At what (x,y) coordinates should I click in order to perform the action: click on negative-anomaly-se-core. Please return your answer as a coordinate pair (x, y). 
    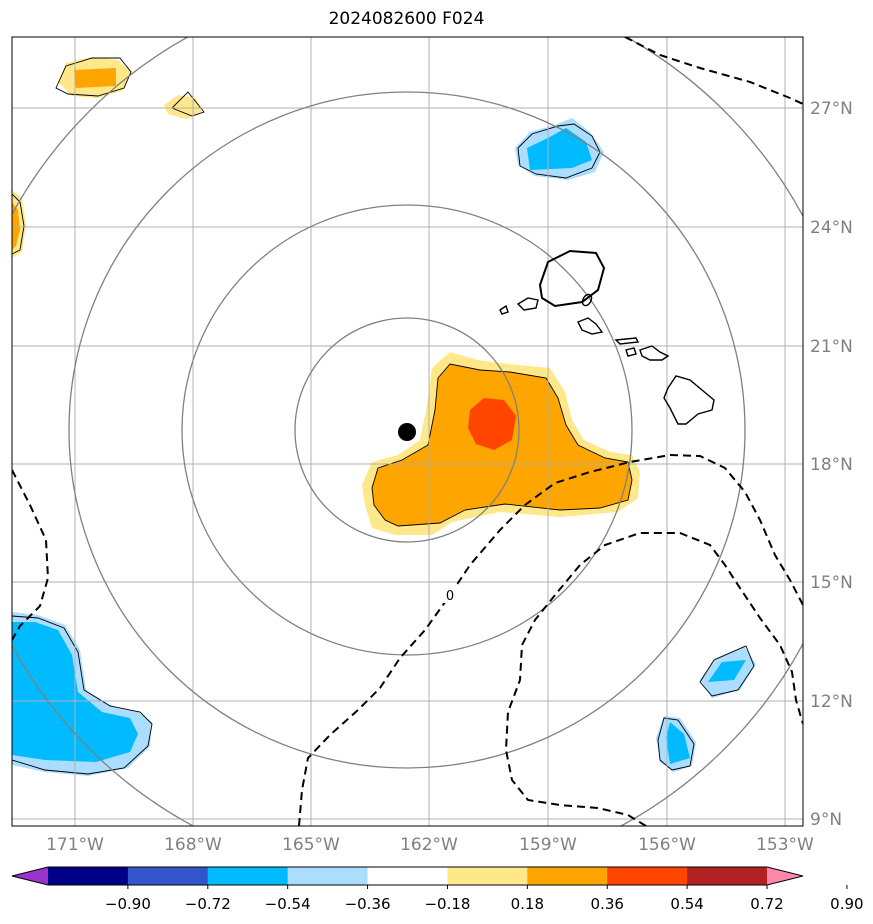
    Looking at the image, I should click on (727, 671).